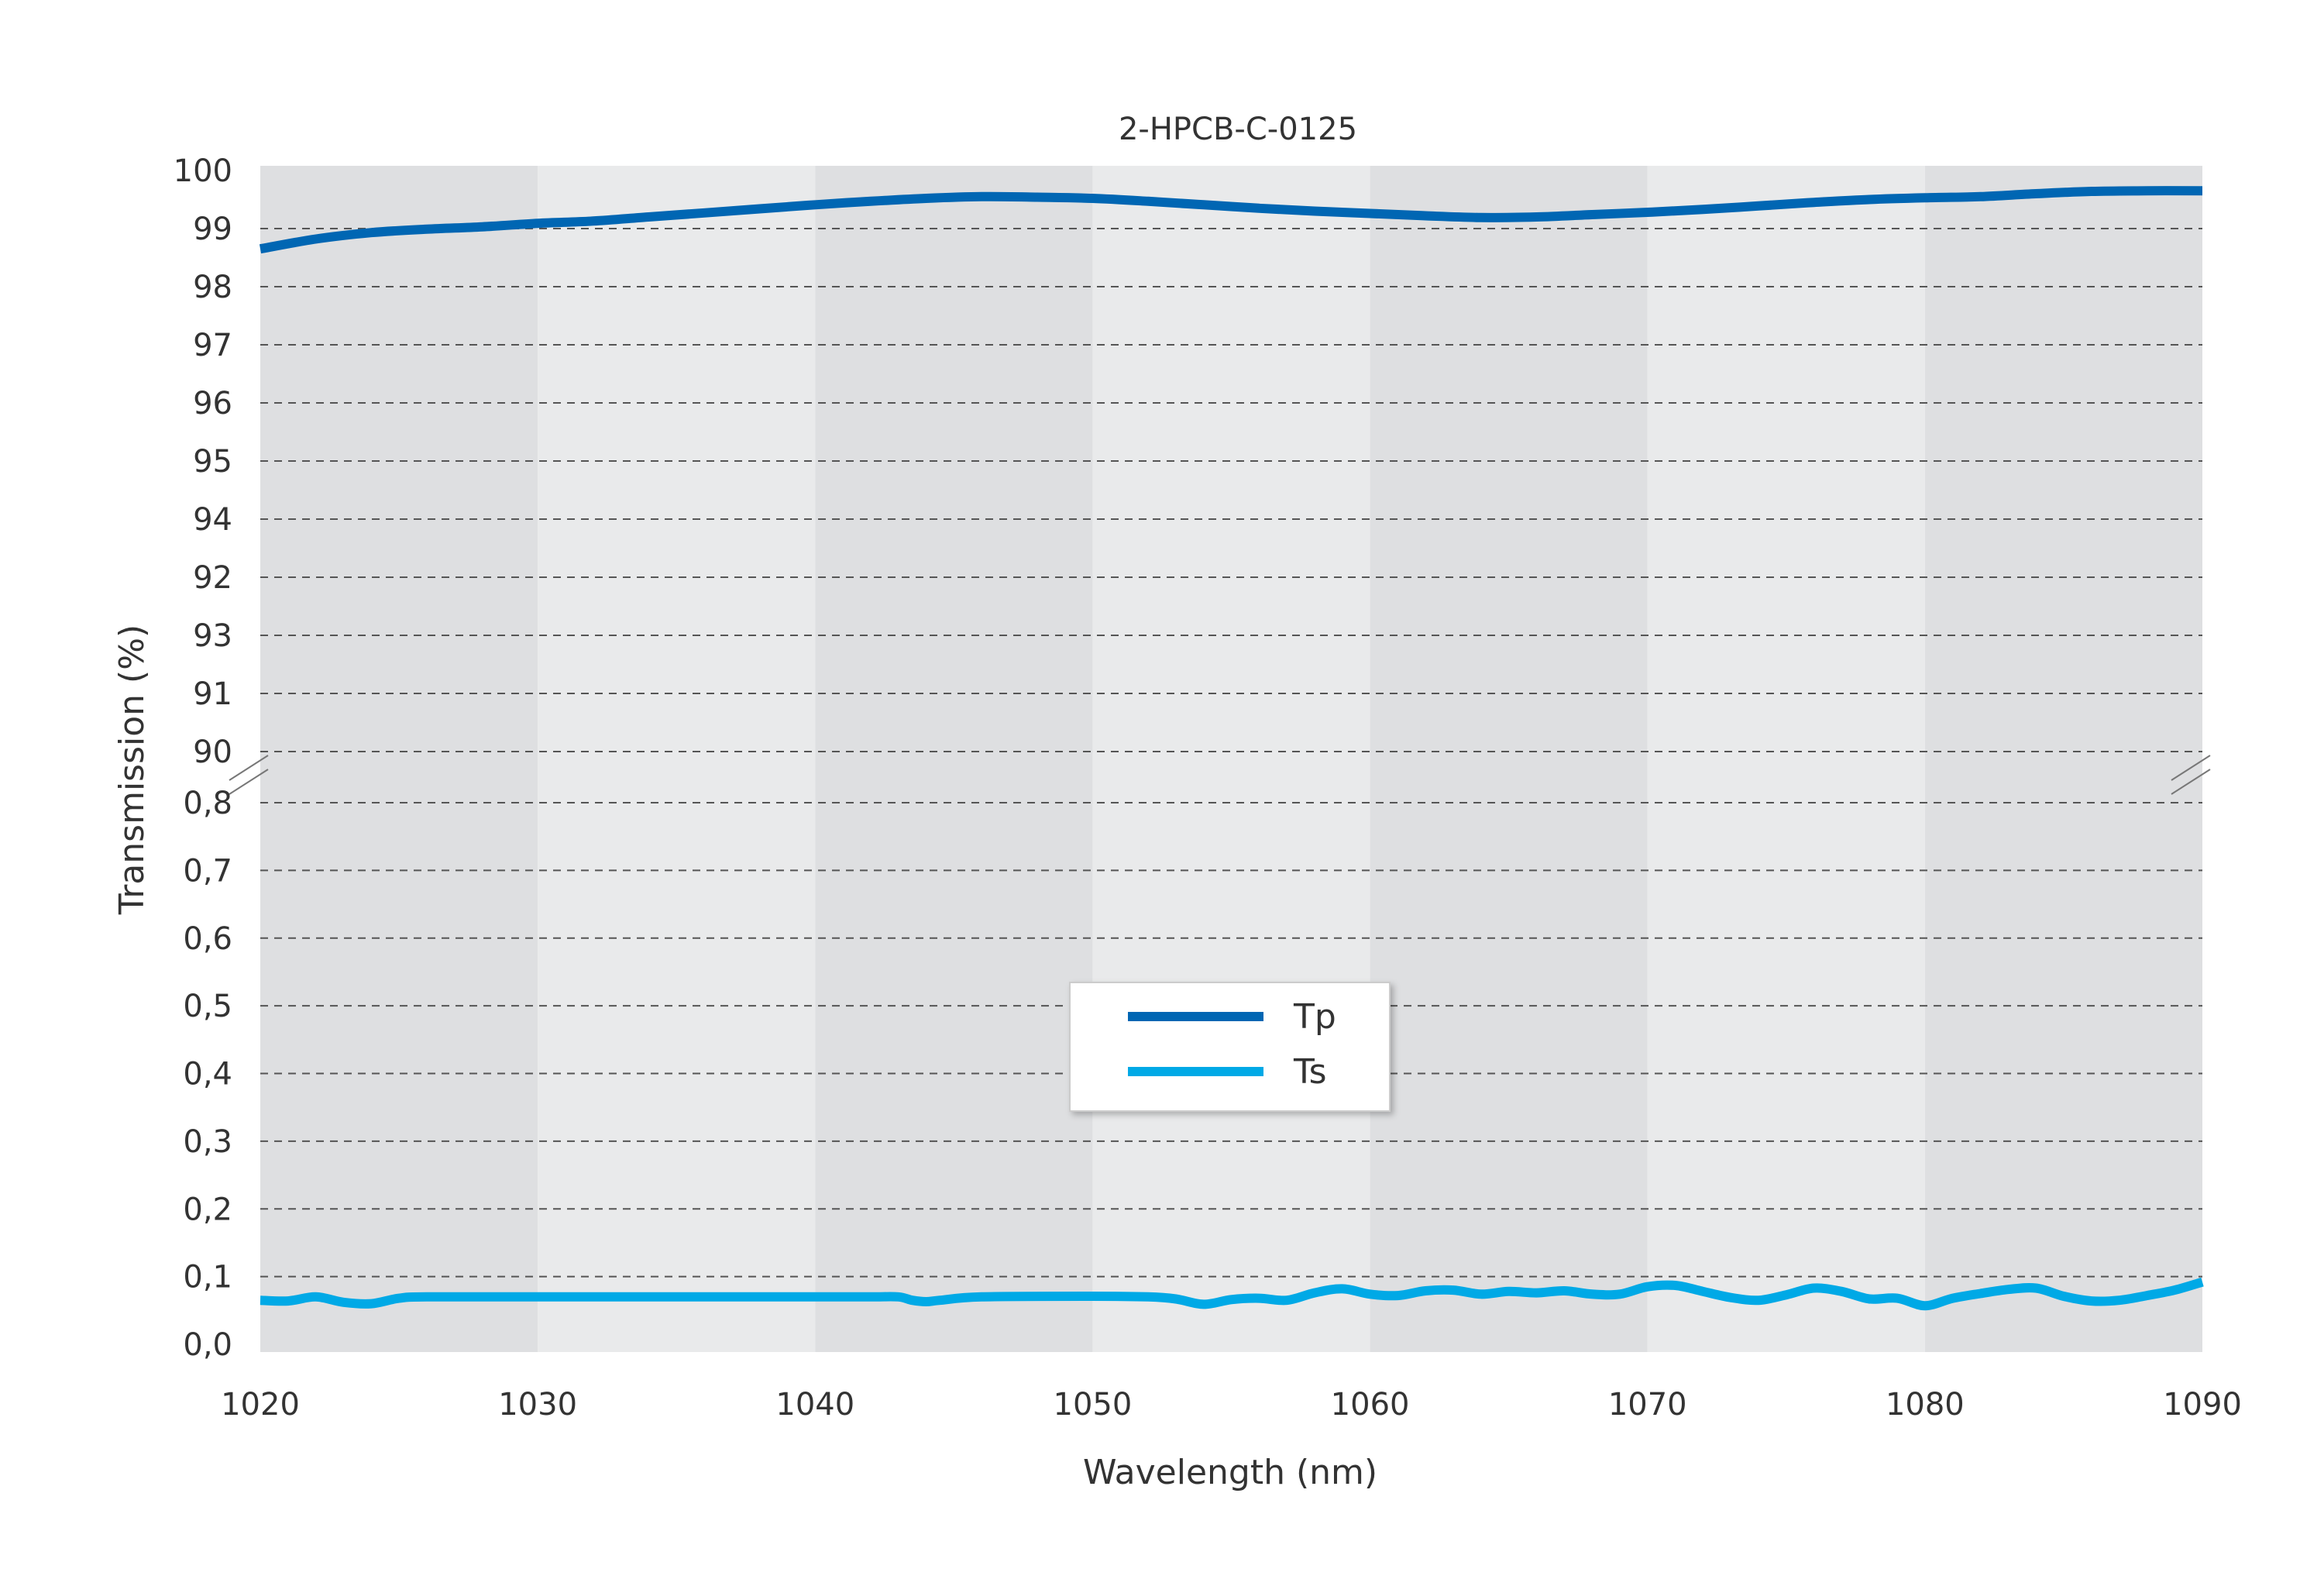 The width and height of the screenshot is (2324, 1593). I want to click on x-tick-label: 1020, so click(260, 1405).